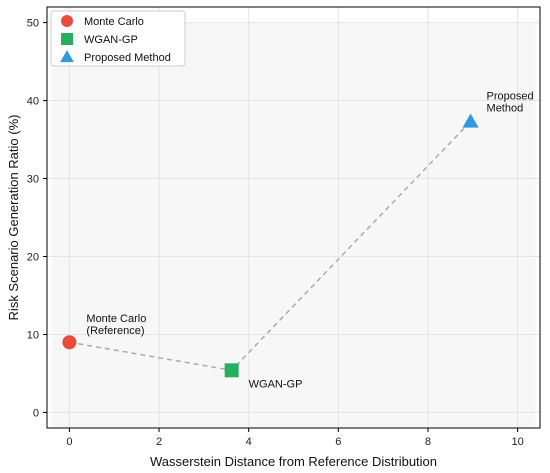  What do you see at coordinates (249, 442) in the screenshot?
I see `x-tick-label: 4` at bounding box center [249, 442].